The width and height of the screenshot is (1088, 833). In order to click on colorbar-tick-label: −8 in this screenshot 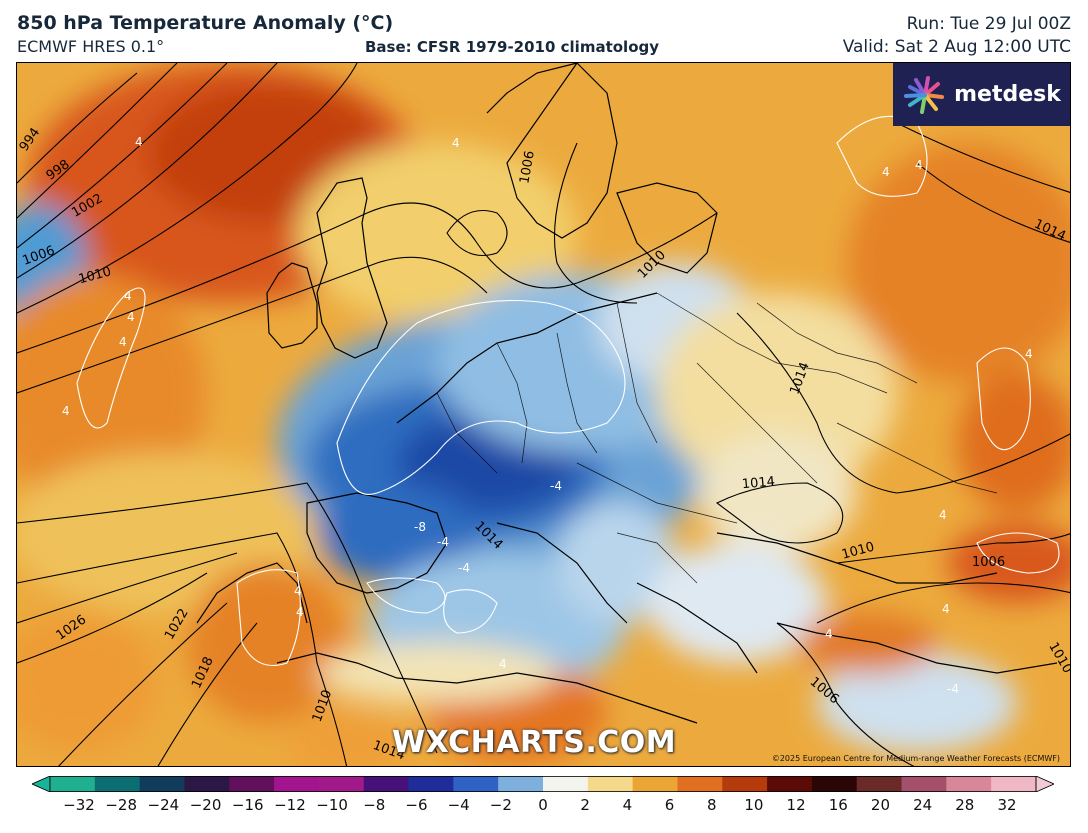, I will do `click(374, 805)`.